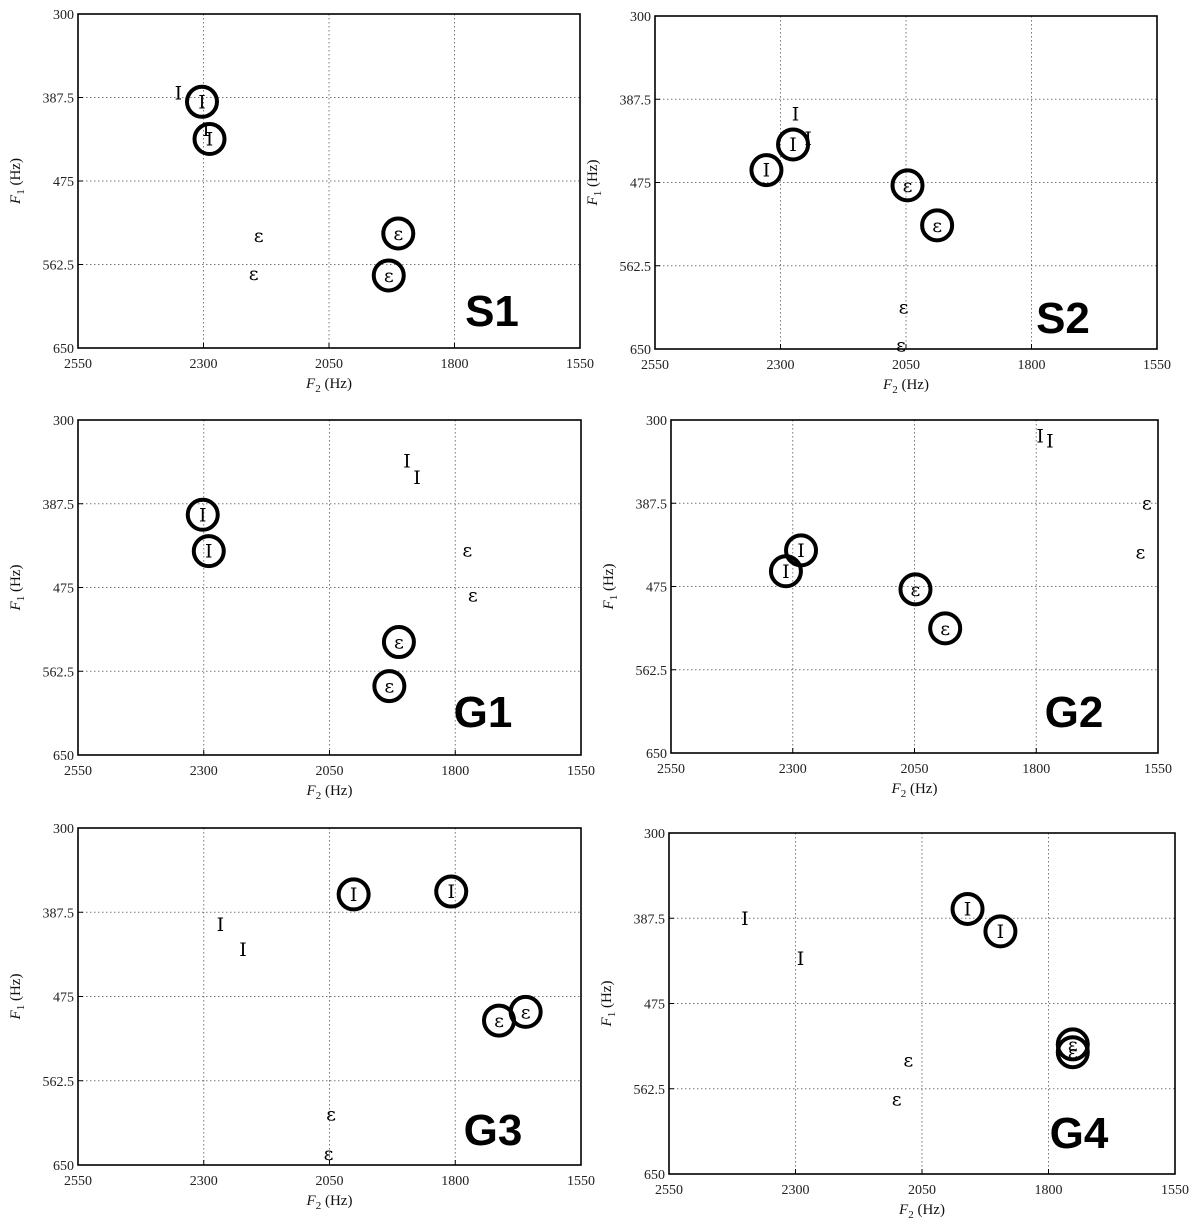 The image size is (1203, 1229). Describe the element at coordinates (1074, 712) in the screenshot. I see `panel-label: G2` at that location.